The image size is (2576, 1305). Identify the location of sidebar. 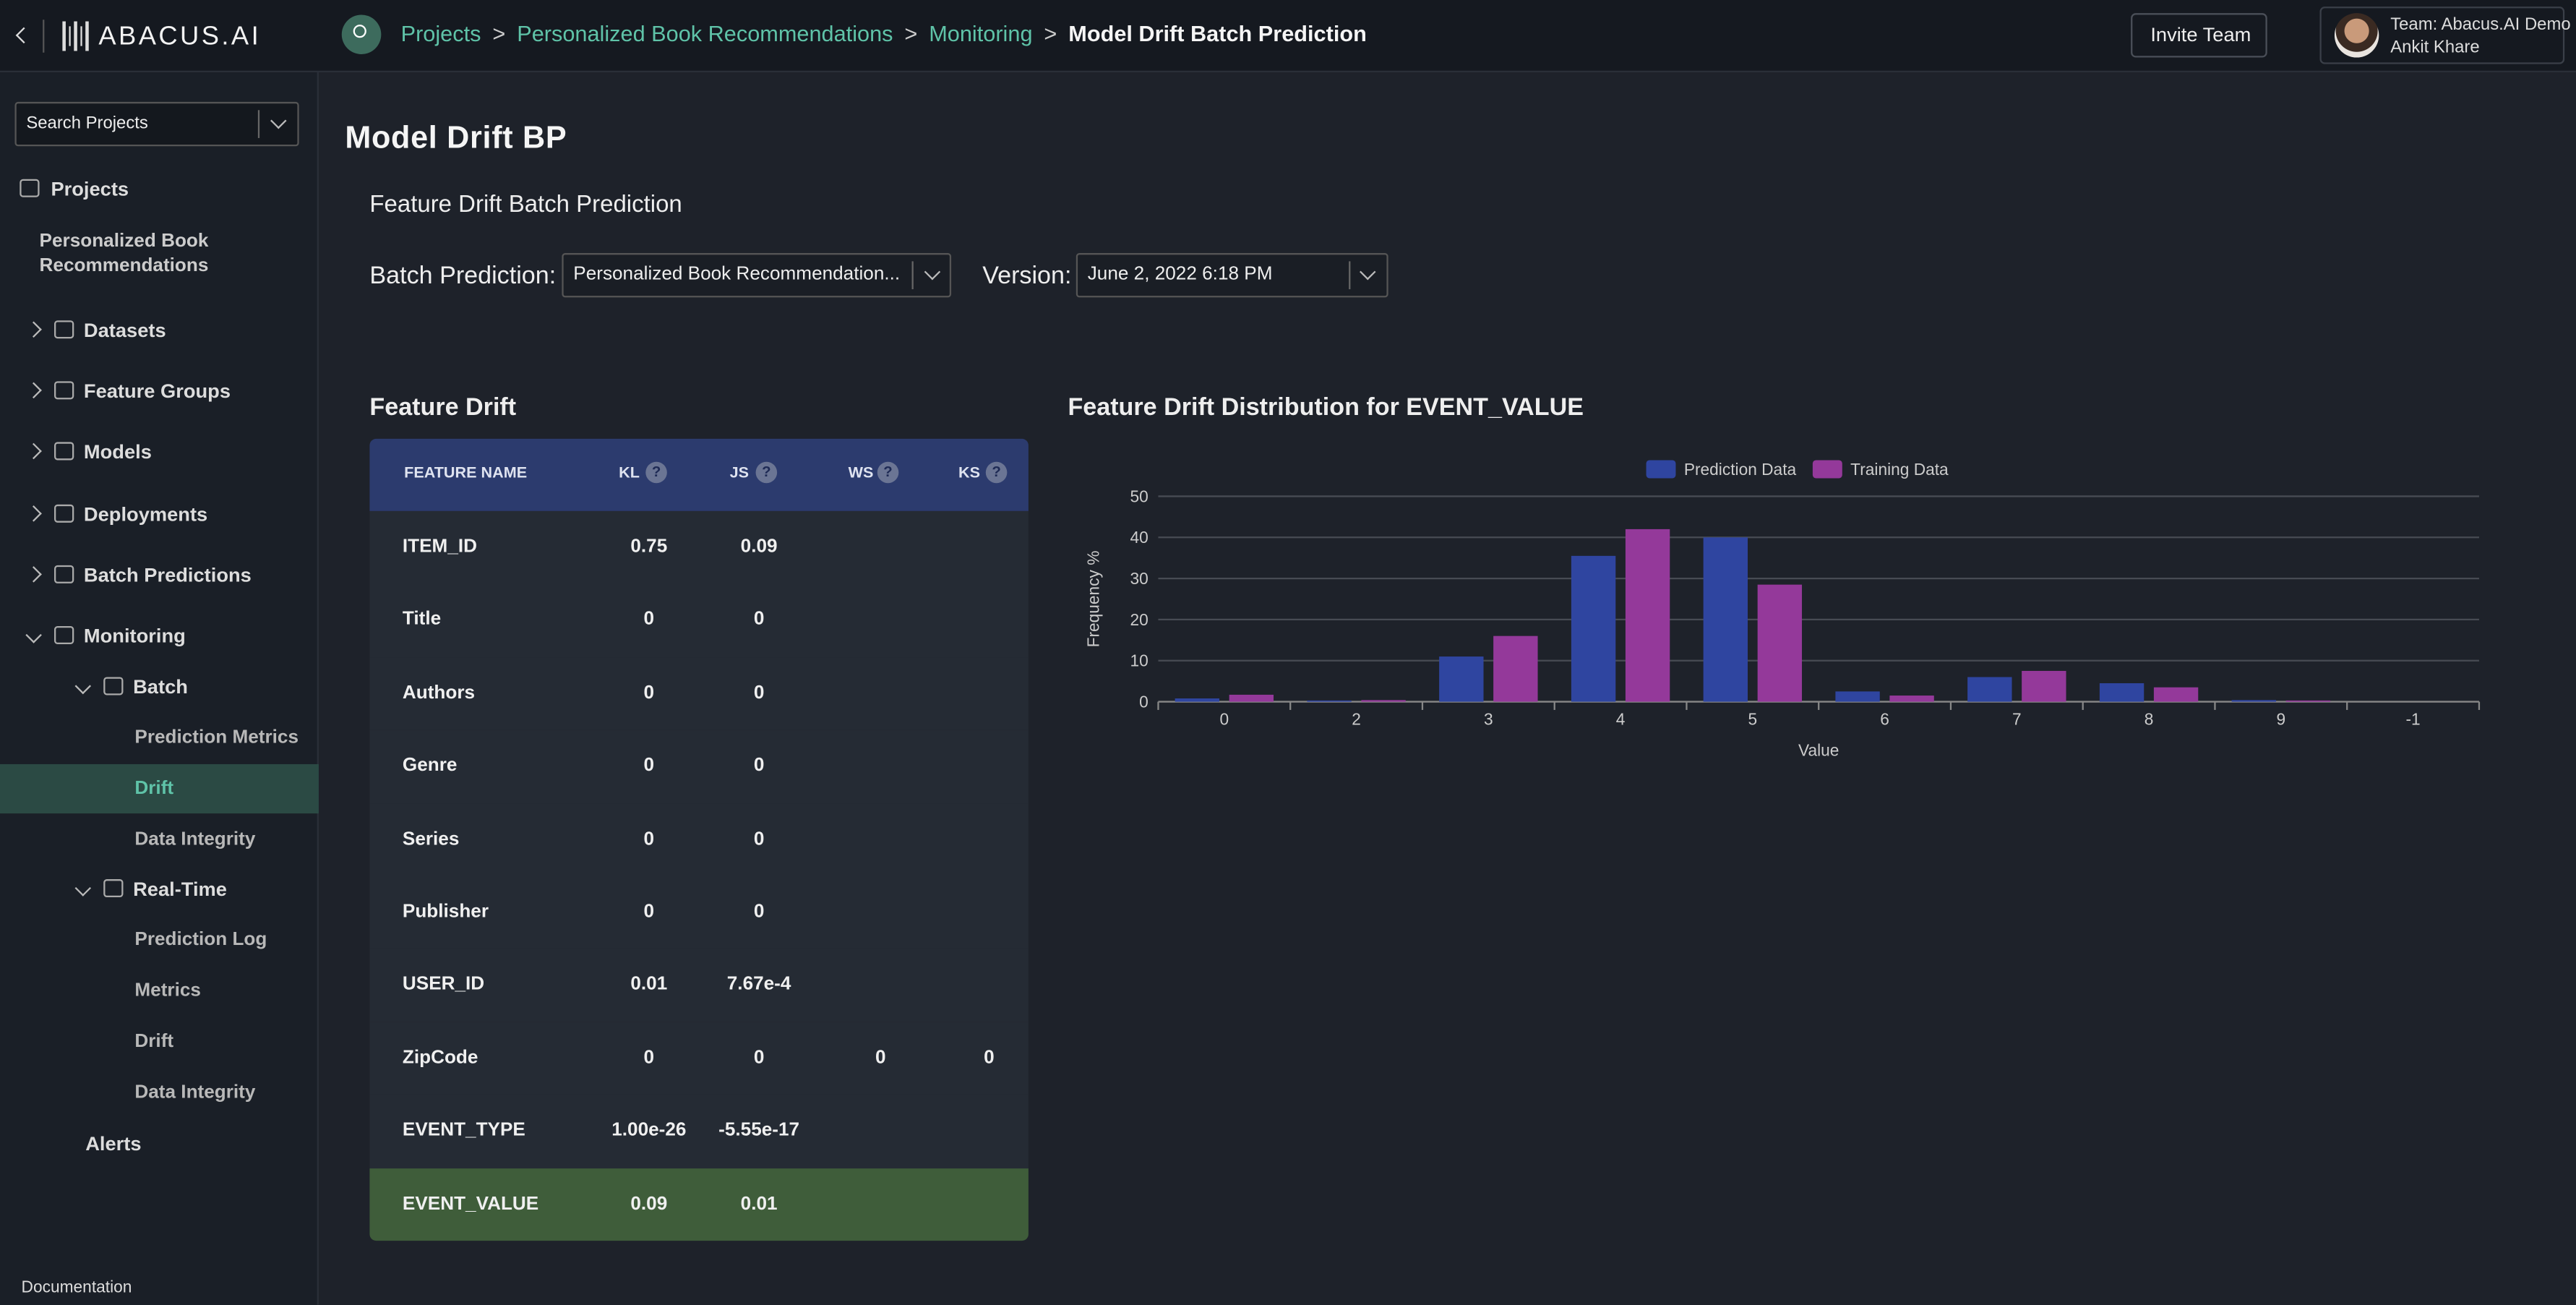
(160, 688).